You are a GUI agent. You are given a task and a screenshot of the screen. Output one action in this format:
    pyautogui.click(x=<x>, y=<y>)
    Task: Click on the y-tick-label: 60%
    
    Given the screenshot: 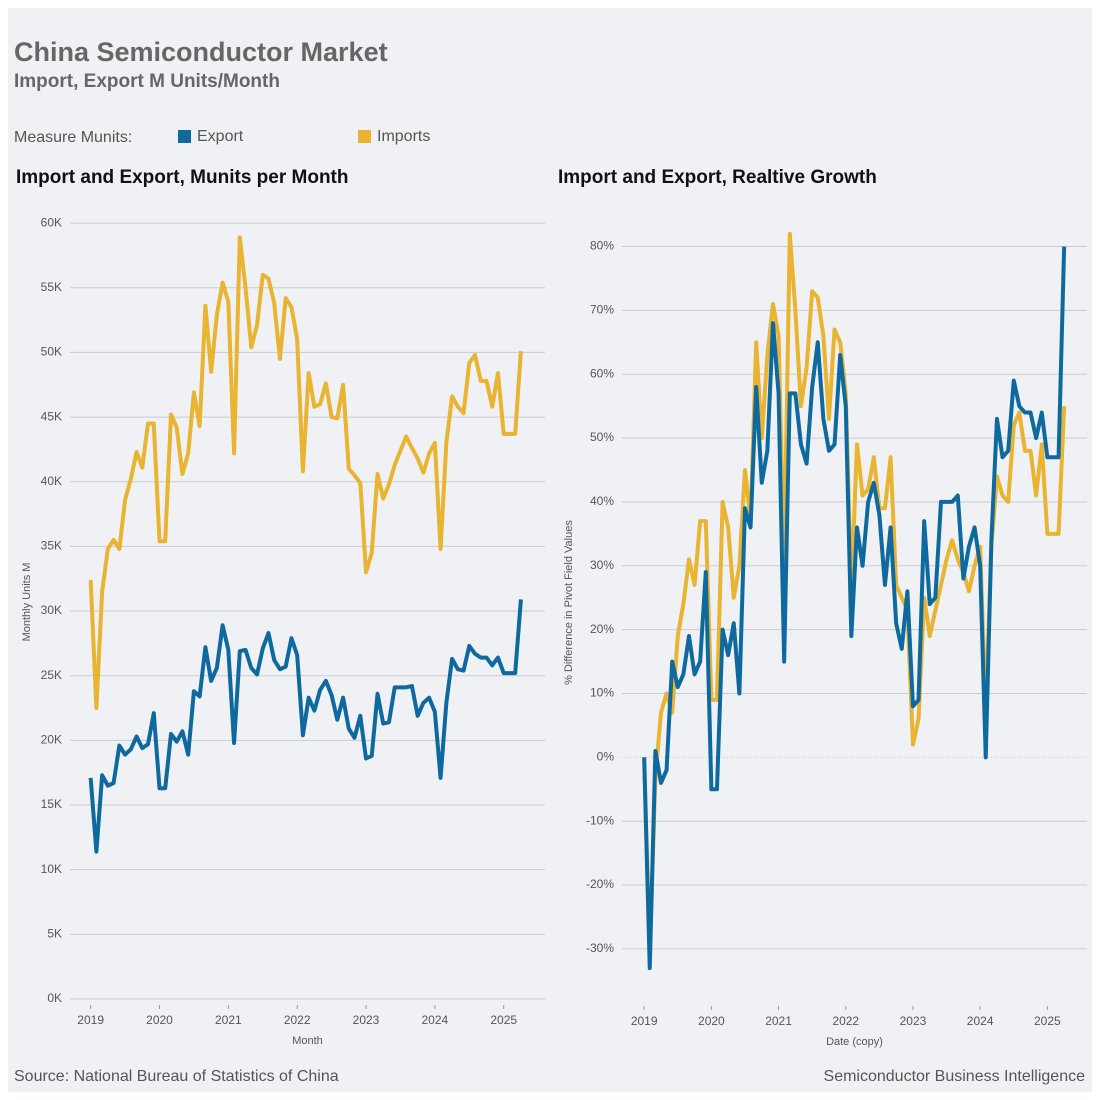 What is the action you would take?
    pyautogui.click(x=602, y=373)
    